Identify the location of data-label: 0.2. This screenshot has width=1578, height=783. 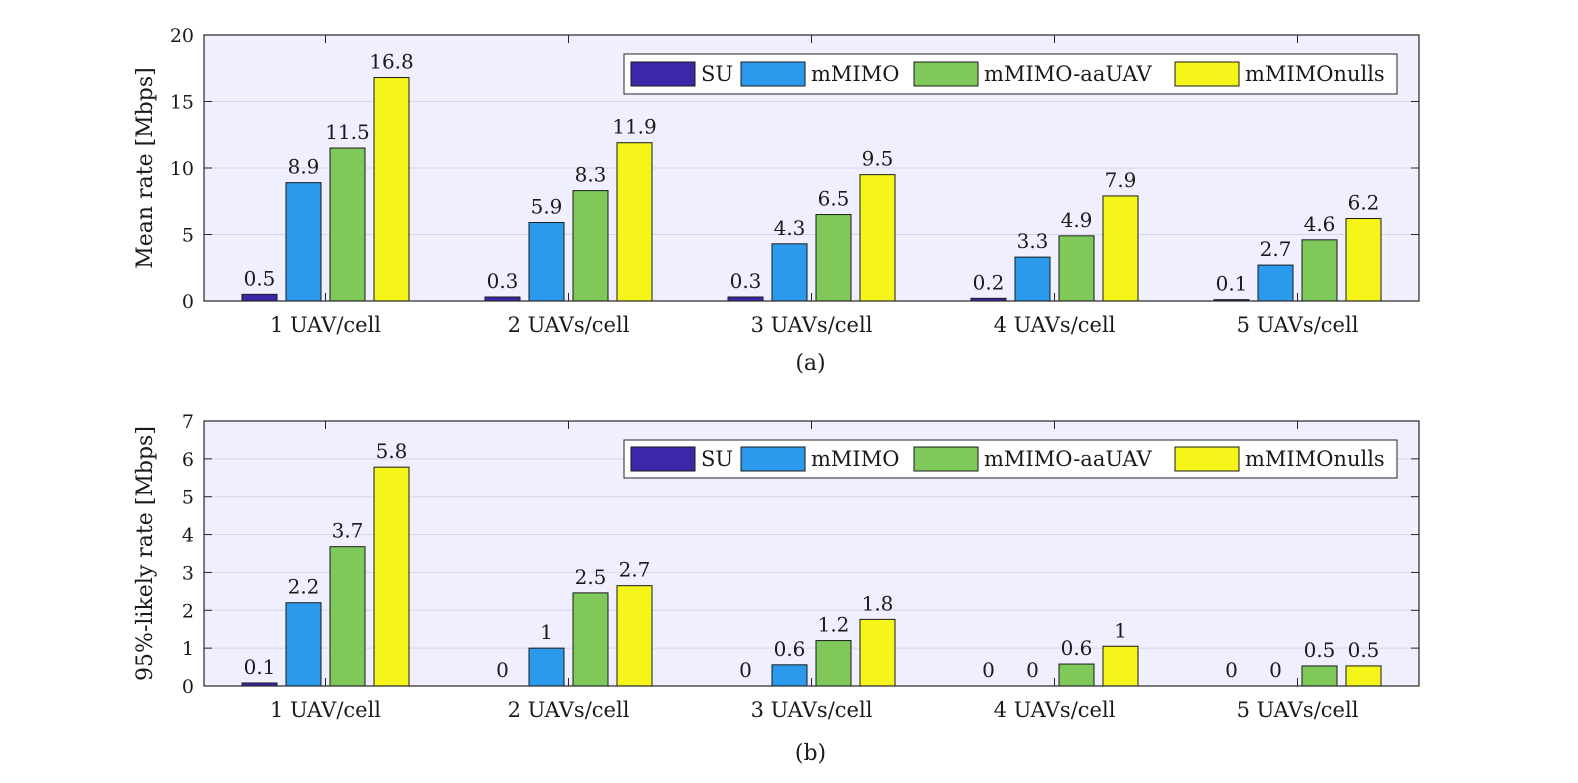
(989, 282).